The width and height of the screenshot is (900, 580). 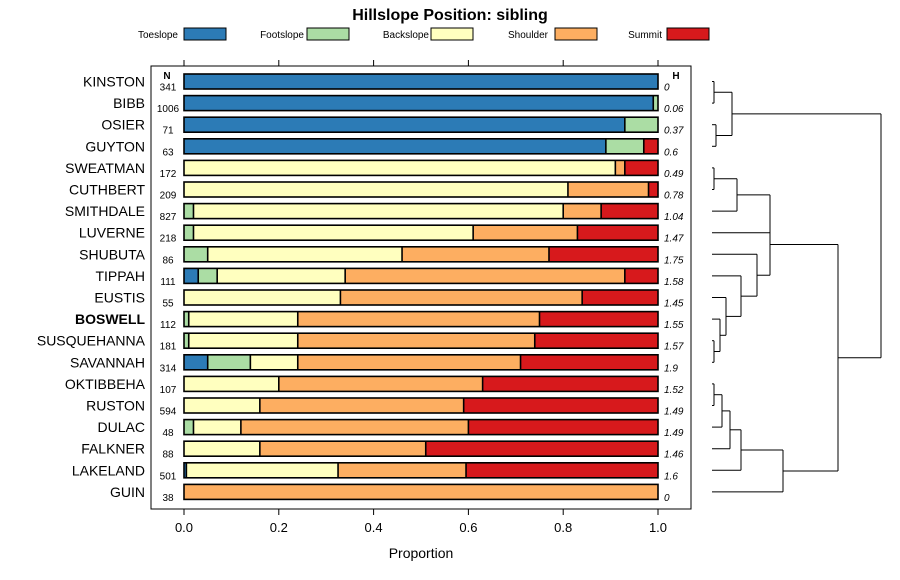 I want to click on row-n-count: 181, so click(x=168, y=347).